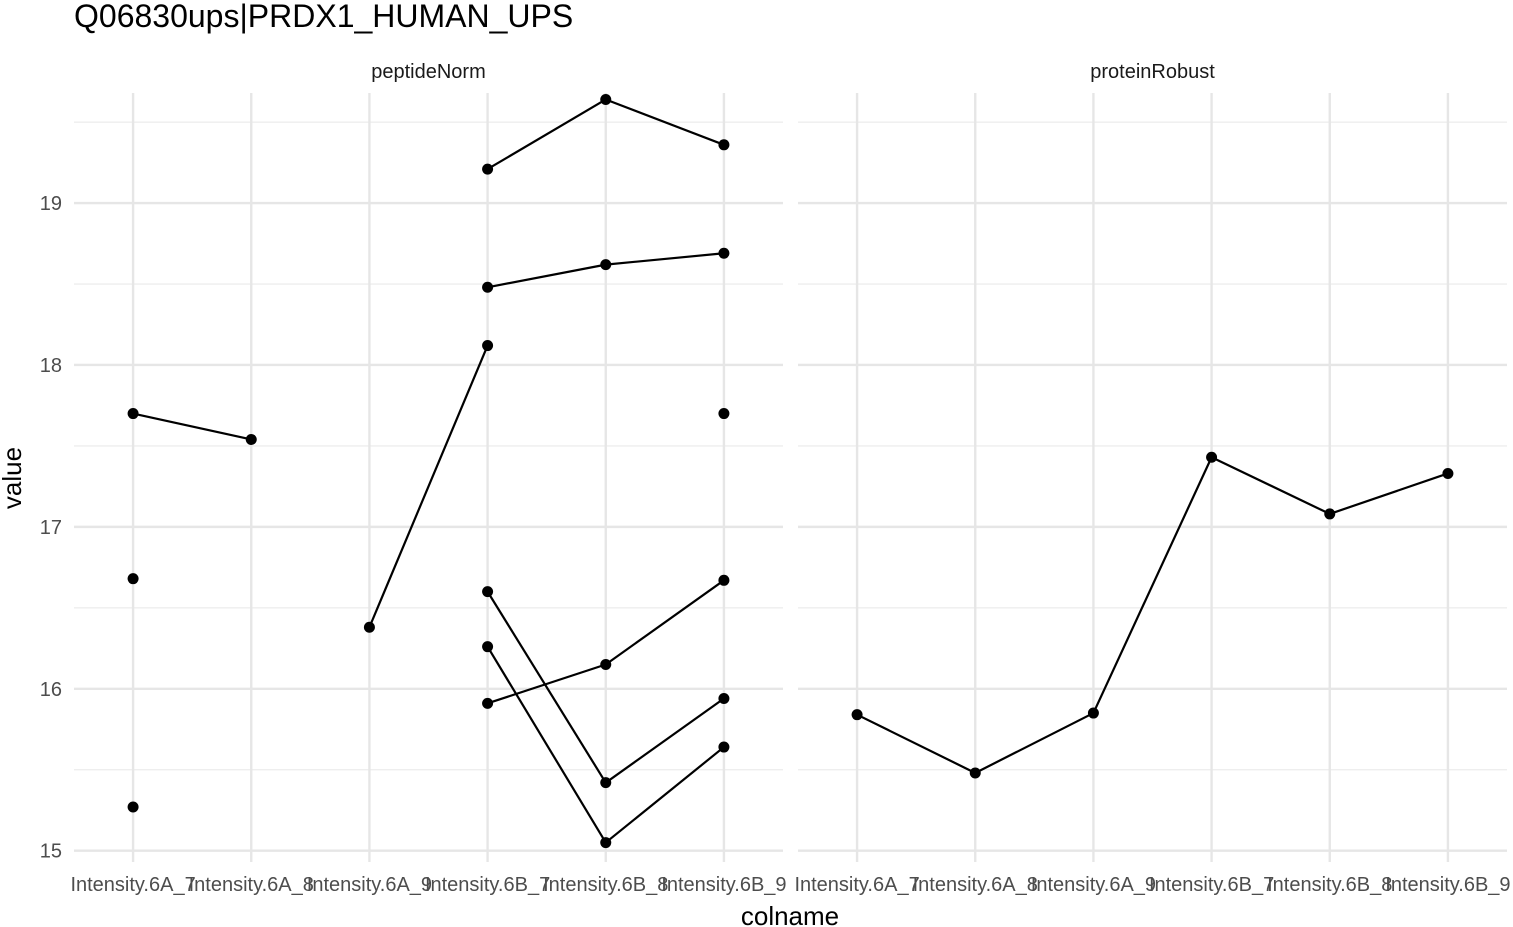 The width and height of the screenshot is (1513, 927). I want to click on y-tick-label: 16, so click(51, 690).